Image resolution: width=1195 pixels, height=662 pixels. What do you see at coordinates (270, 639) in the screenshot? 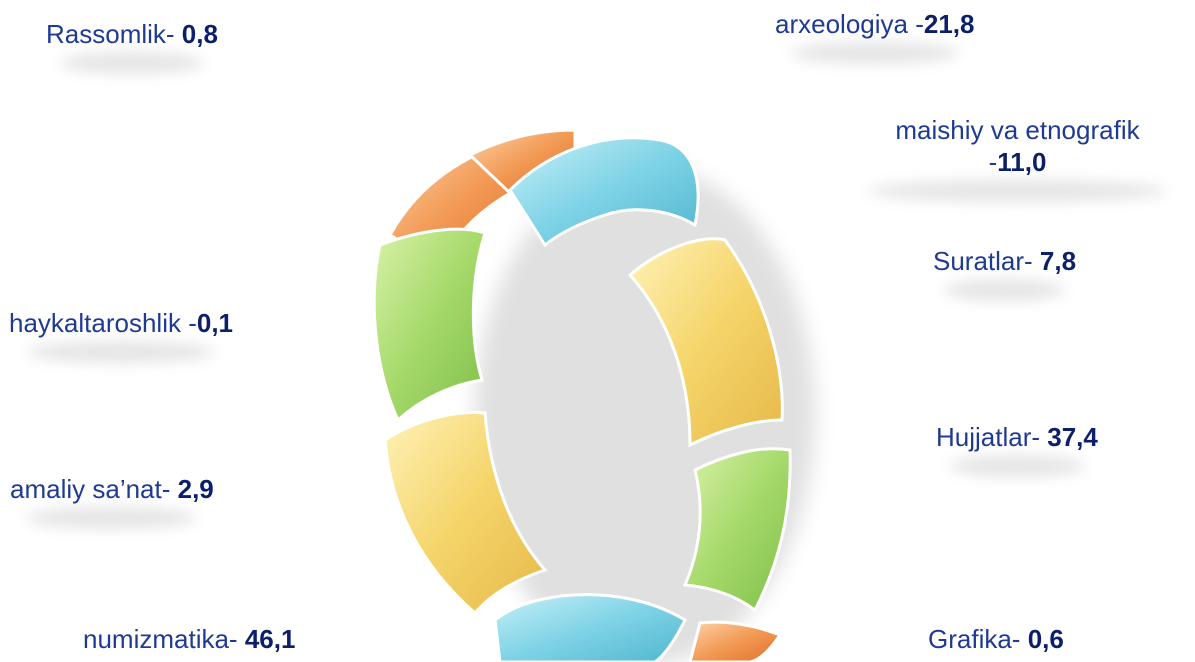
I see `label-numizmatika-value: 46,1` at bounding box center [270, 639].